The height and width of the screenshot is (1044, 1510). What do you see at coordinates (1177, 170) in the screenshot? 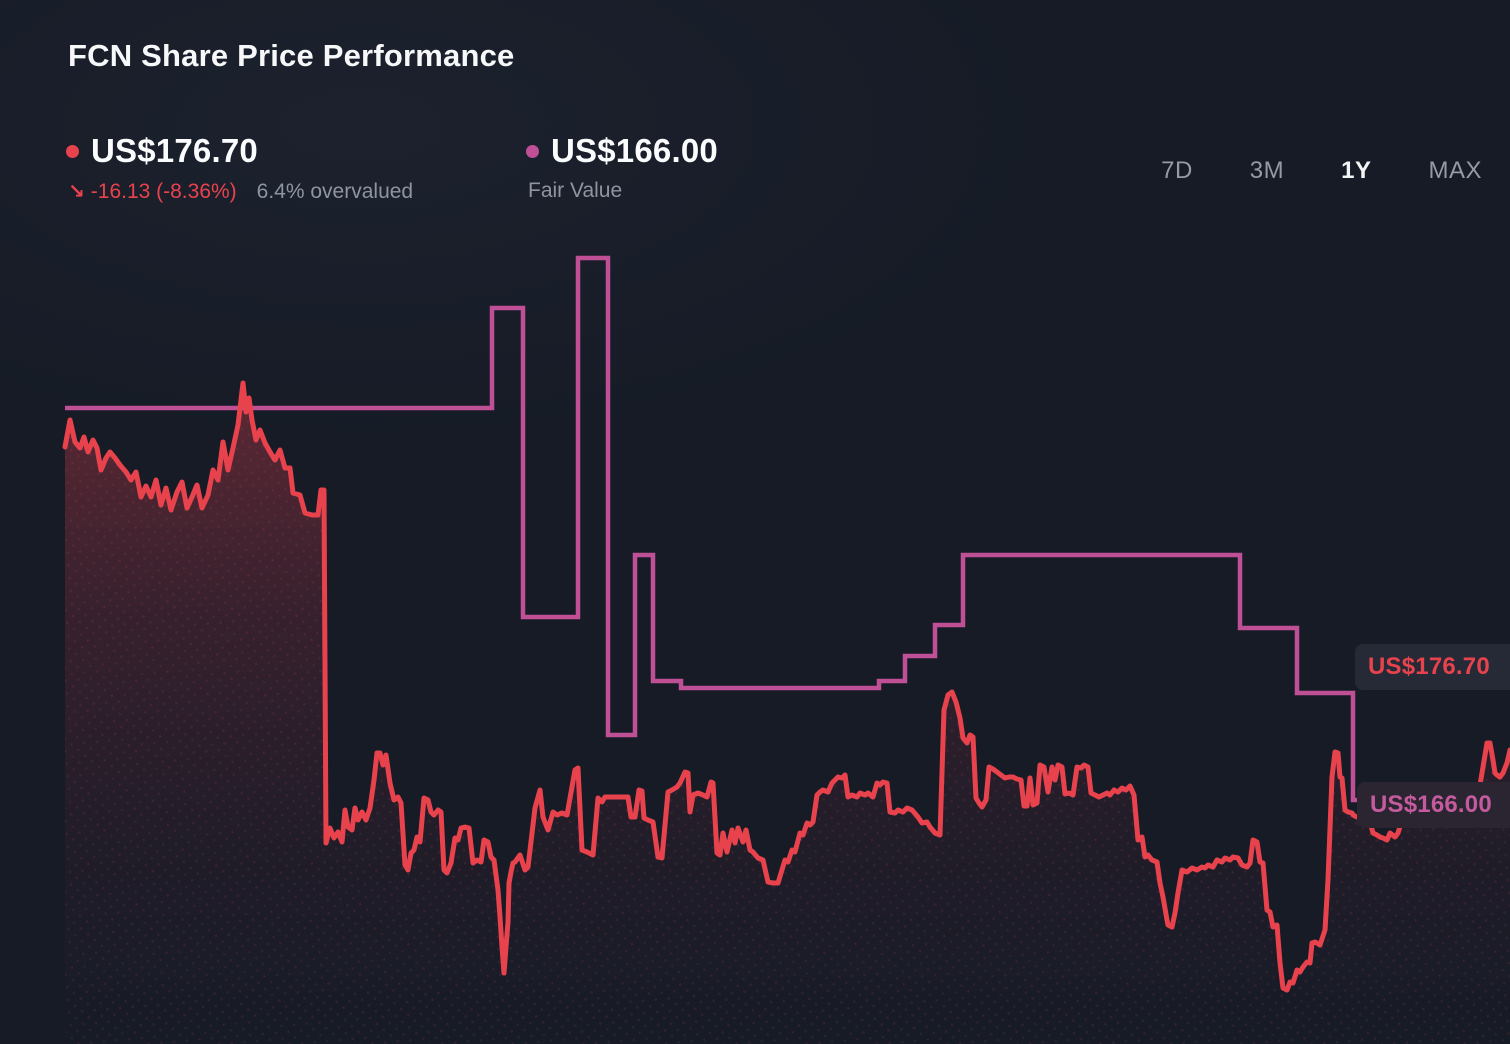
I see `range-button-7d: 7D` at bounding box center [1177, 170].